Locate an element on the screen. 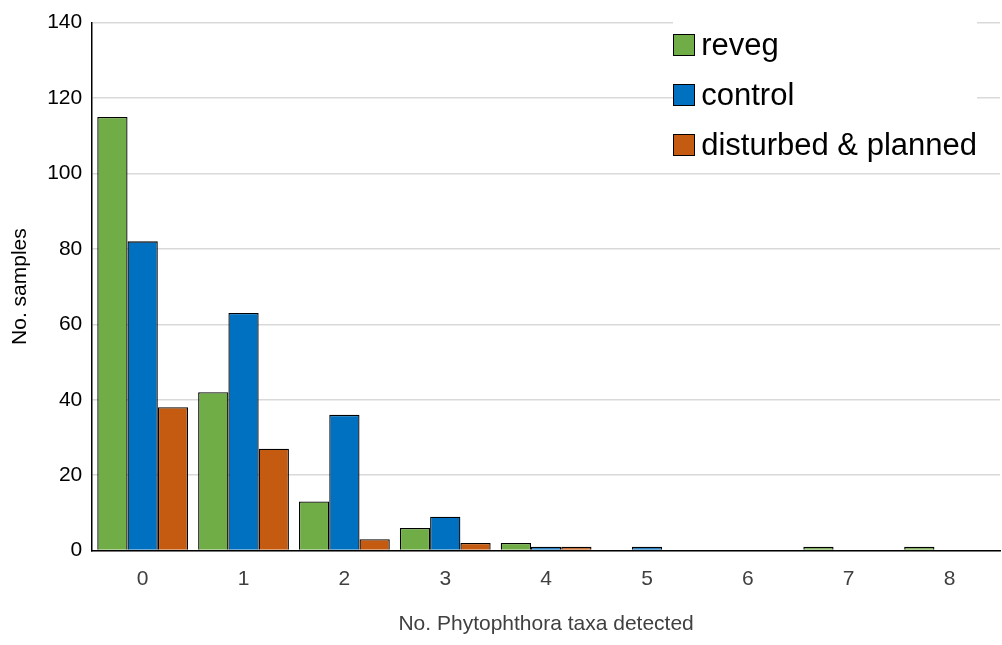  x-tick-label: 5 is located at coordinates (647, 577).